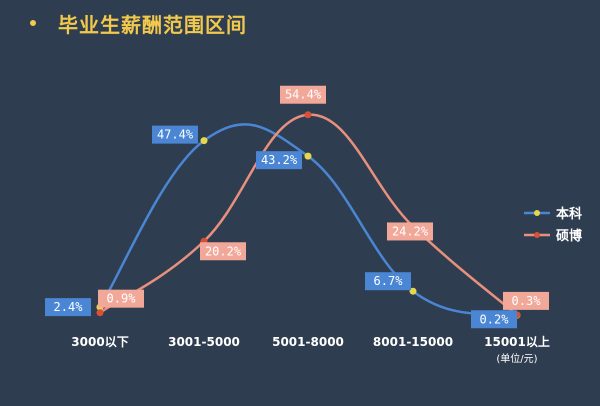  What do you see at coordinates (204, 342) in the screenshot?
I see `x-tick-label: 3001-5000` at bounding box center [204, 342].